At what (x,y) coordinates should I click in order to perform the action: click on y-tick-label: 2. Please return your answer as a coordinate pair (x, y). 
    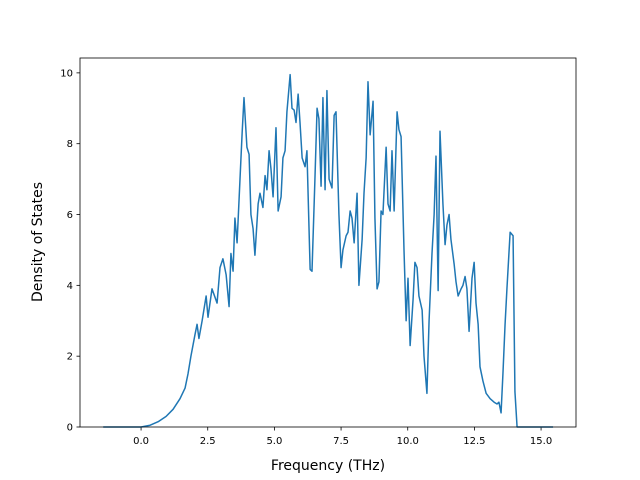
    Looking at the image, I should click on (70, 357).